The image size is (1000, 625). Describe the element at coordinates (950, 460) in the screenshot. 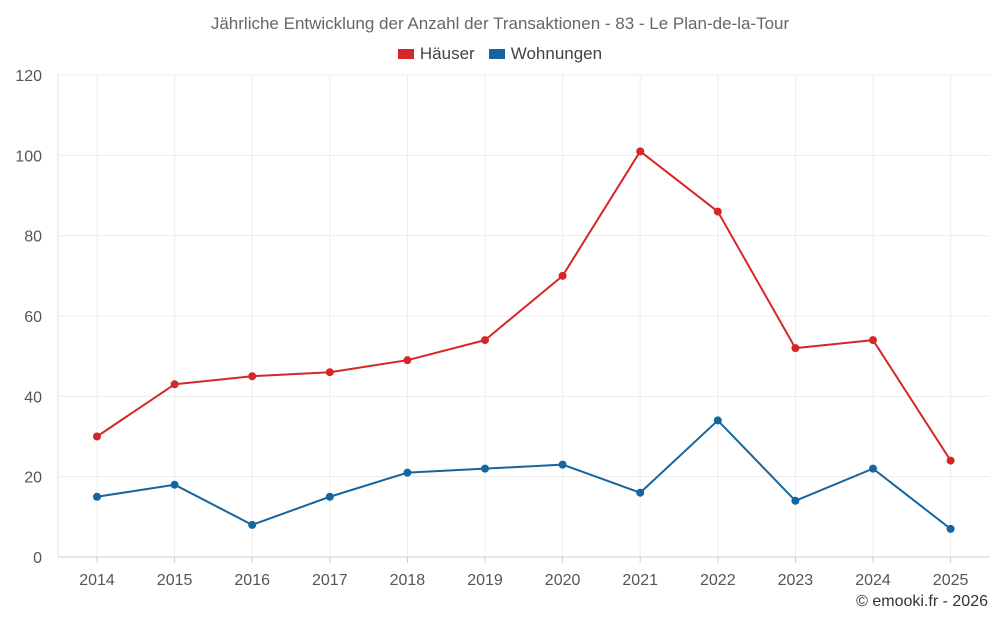

I see `data-point-haeuser-2025` at that location.